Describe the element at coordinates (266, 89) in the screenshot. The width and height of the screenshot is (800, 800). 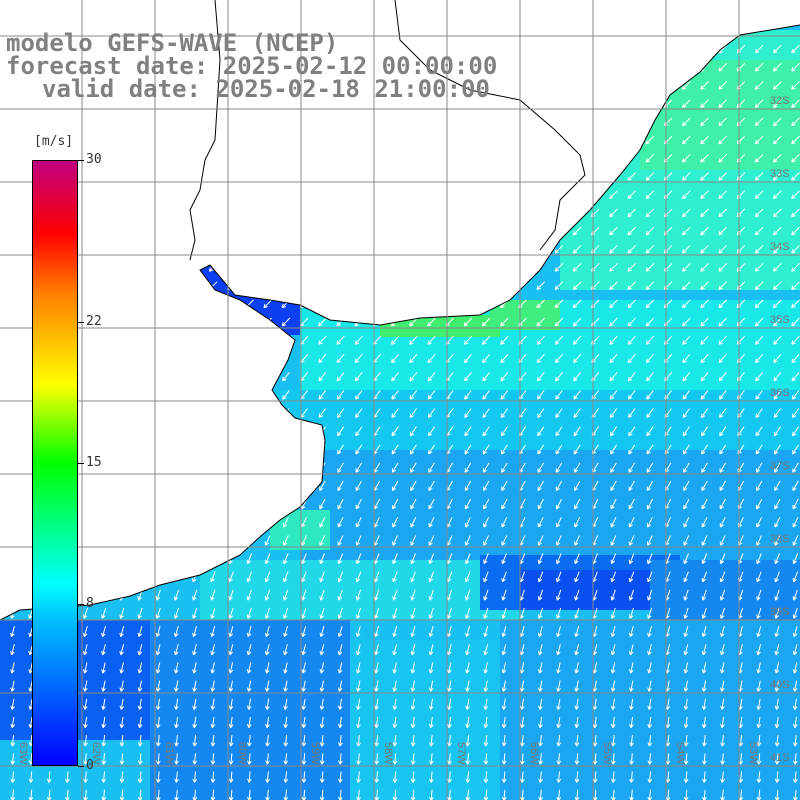
I see `title-valid-date: valid date: 2025-02-18 21:00:00` at that location.